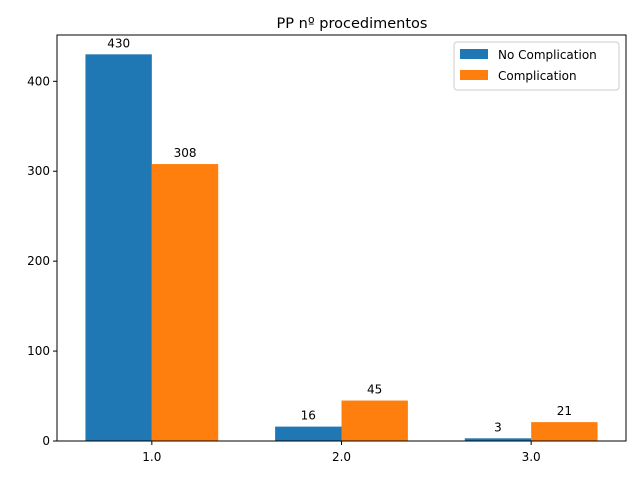 This screenshot has height=480, width=640. Describe the element at coordinates (531, 457) in the screenshot. I see `x-tick-label: 3.0` at that location.